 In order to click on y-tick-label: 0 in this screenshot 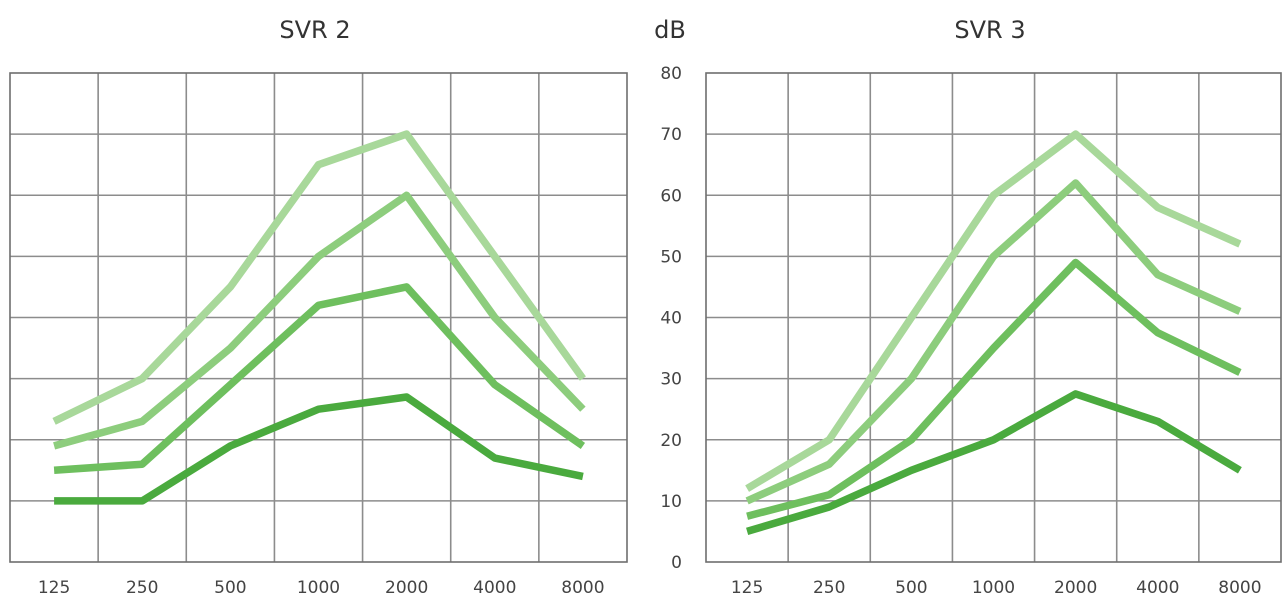, I will do `click(676, 563)`.